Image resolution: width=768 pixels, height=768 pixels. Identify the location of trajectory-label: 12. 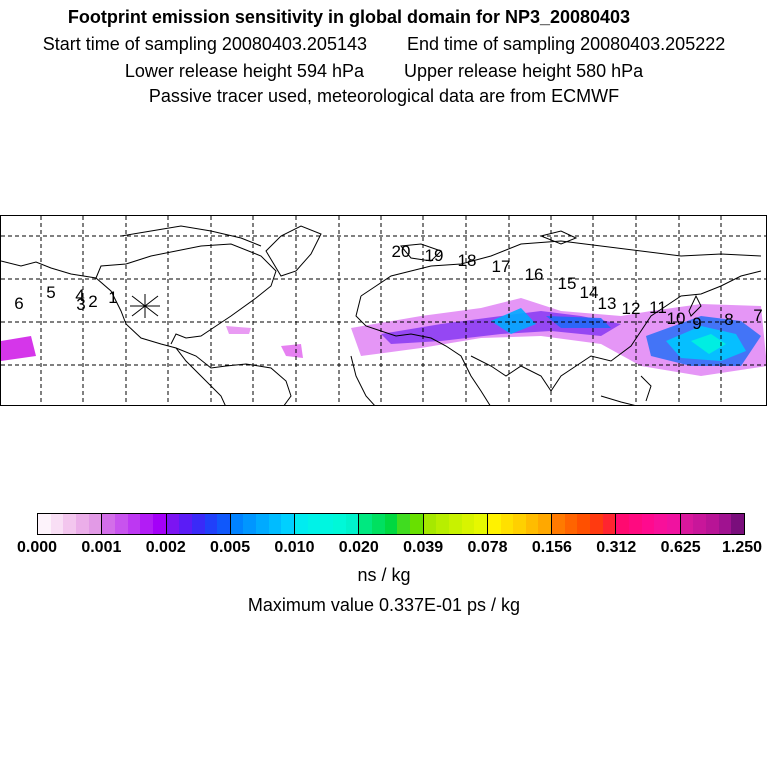
(631, 308).